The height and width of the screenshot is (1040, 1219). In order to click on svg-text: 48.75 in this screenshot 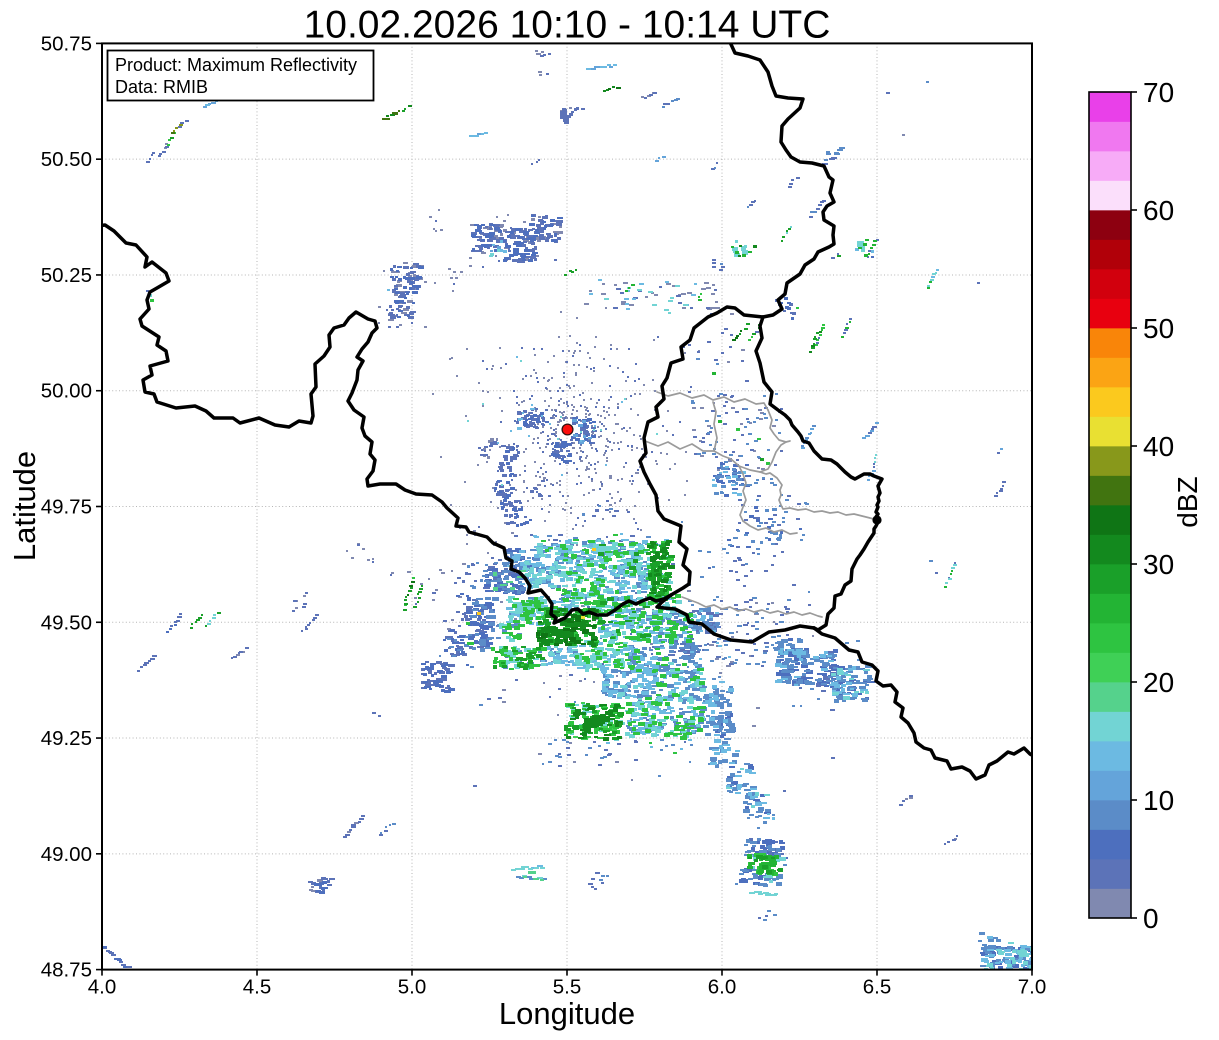, I will do `click(66, 970)`.